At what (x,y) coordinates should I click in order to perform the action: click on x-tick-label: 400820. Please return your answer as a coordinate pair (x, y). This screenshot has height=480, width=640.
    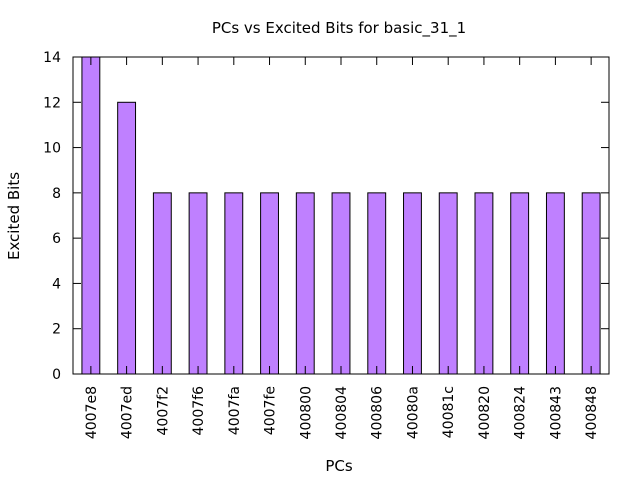
    Looking at the image, I should click on (485, 412).